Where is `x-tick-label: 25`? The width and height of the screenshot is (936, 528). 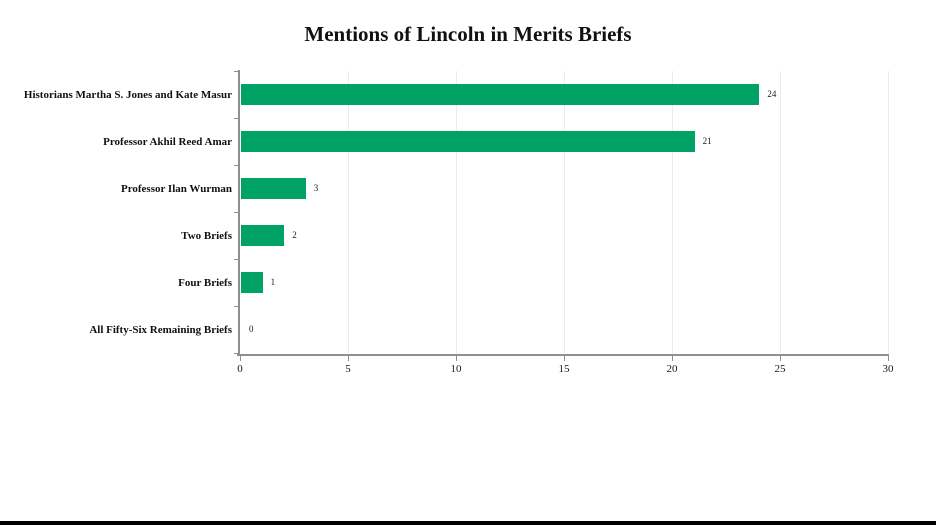 x-tick-label: 25 is located at coordinates (780, 369).